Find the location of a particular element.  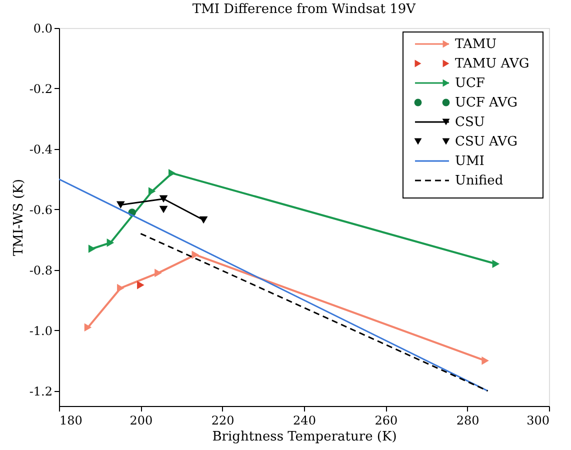

x-axis-title: Brightness Temperature (K) is located at coordinates (304, 437).